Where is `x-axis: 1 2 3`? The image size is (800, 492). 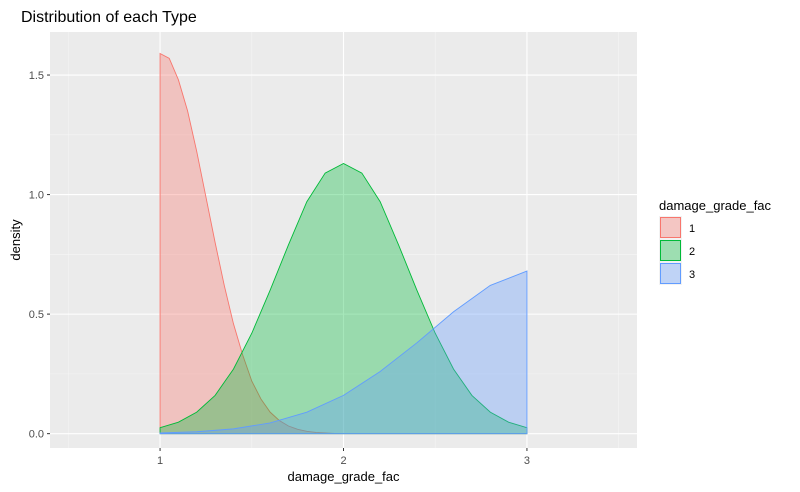 x-axis: 1 2 3 is located at coordinates (343, 457).